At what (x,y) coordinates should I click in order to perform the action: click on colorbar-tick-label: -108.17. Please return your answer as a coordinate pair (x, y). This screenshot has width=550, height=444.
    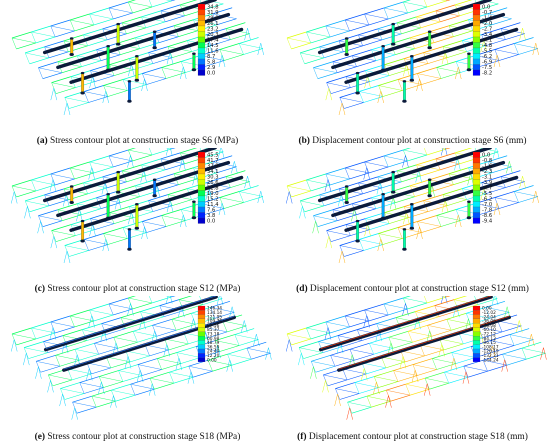
    Looking at the image, I should click on (490, 347).